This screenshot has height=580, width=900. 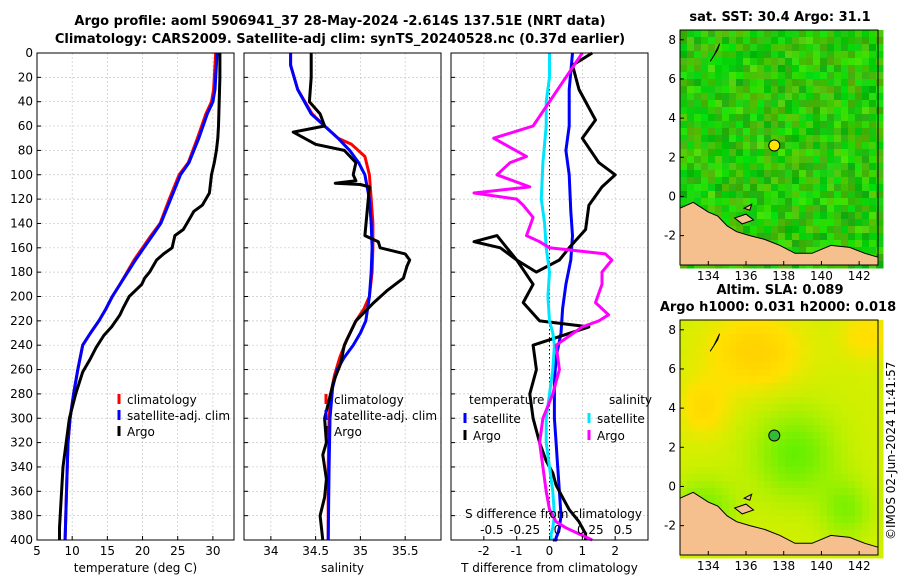 What do you see at coordinates (783, 276) in the screenshot?
I see `sst_map-xtick-label: 138` at bounding box center [783, 276].